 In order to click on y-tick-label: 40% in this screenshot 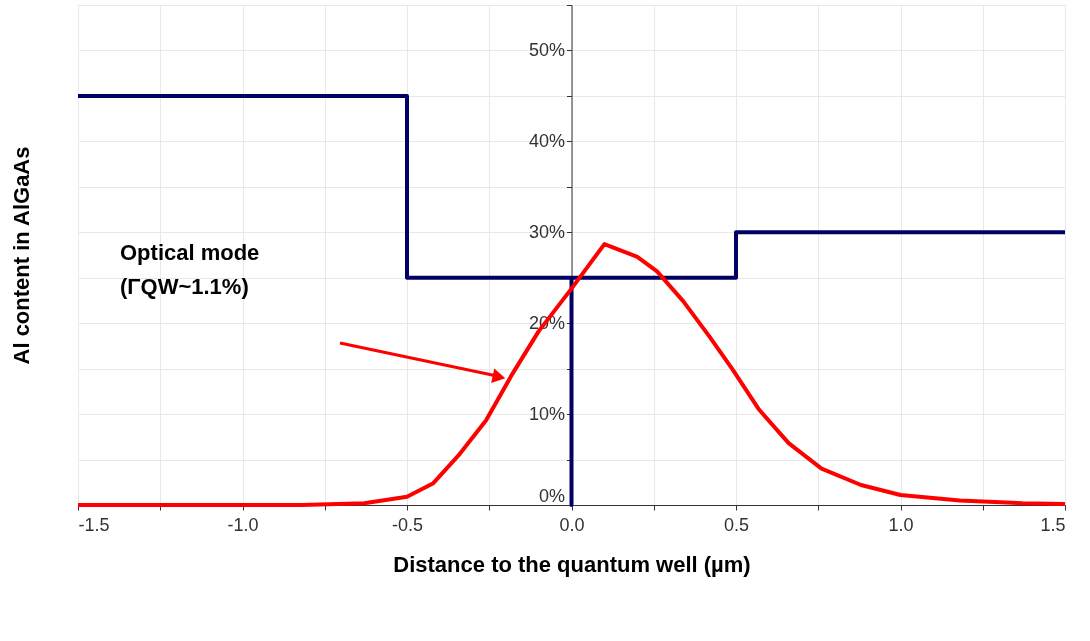, I will do `click(546, 140)`.